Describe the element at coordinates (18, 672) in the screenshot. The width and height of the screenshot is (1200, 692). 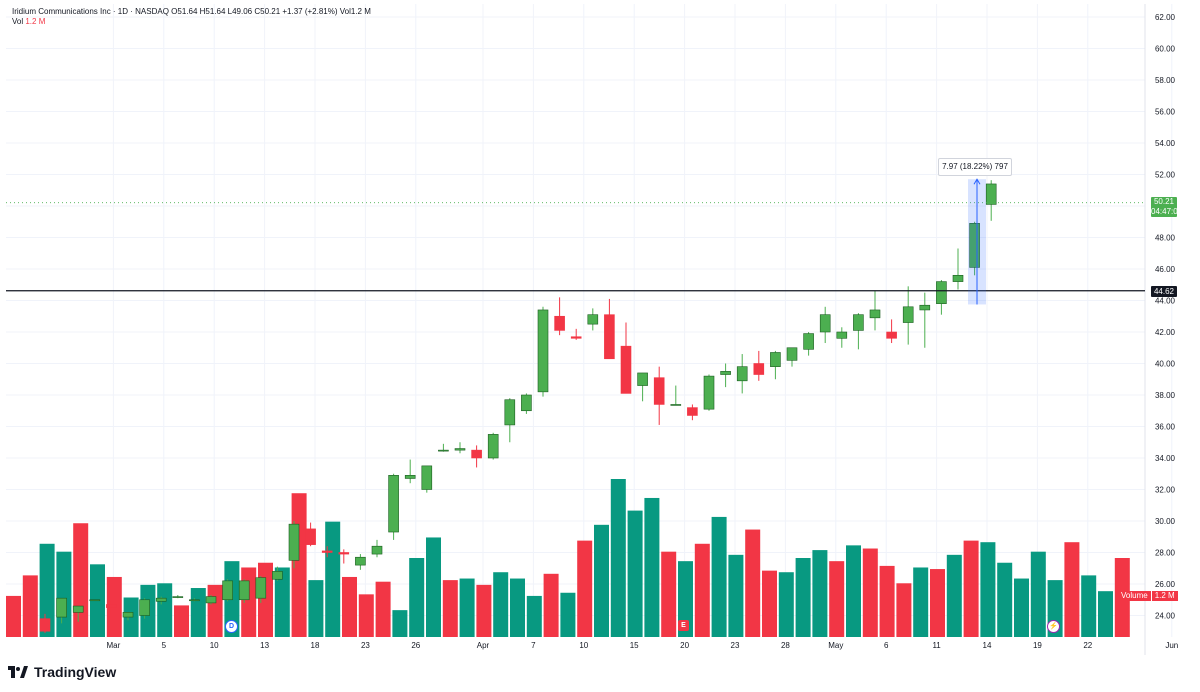
I see `tradingview-logo-icon` at that location.